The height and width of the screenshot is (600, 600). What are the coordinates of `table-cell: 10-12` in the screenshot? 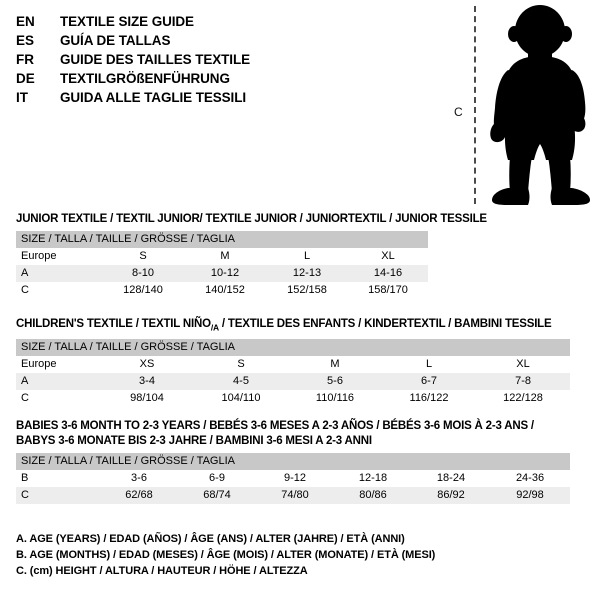 It's located at (225, 273).